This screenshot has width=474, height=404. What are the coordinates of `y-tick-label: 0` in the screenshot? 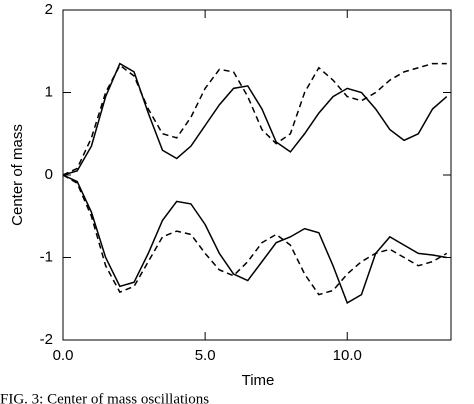 It's located at (49, 174).